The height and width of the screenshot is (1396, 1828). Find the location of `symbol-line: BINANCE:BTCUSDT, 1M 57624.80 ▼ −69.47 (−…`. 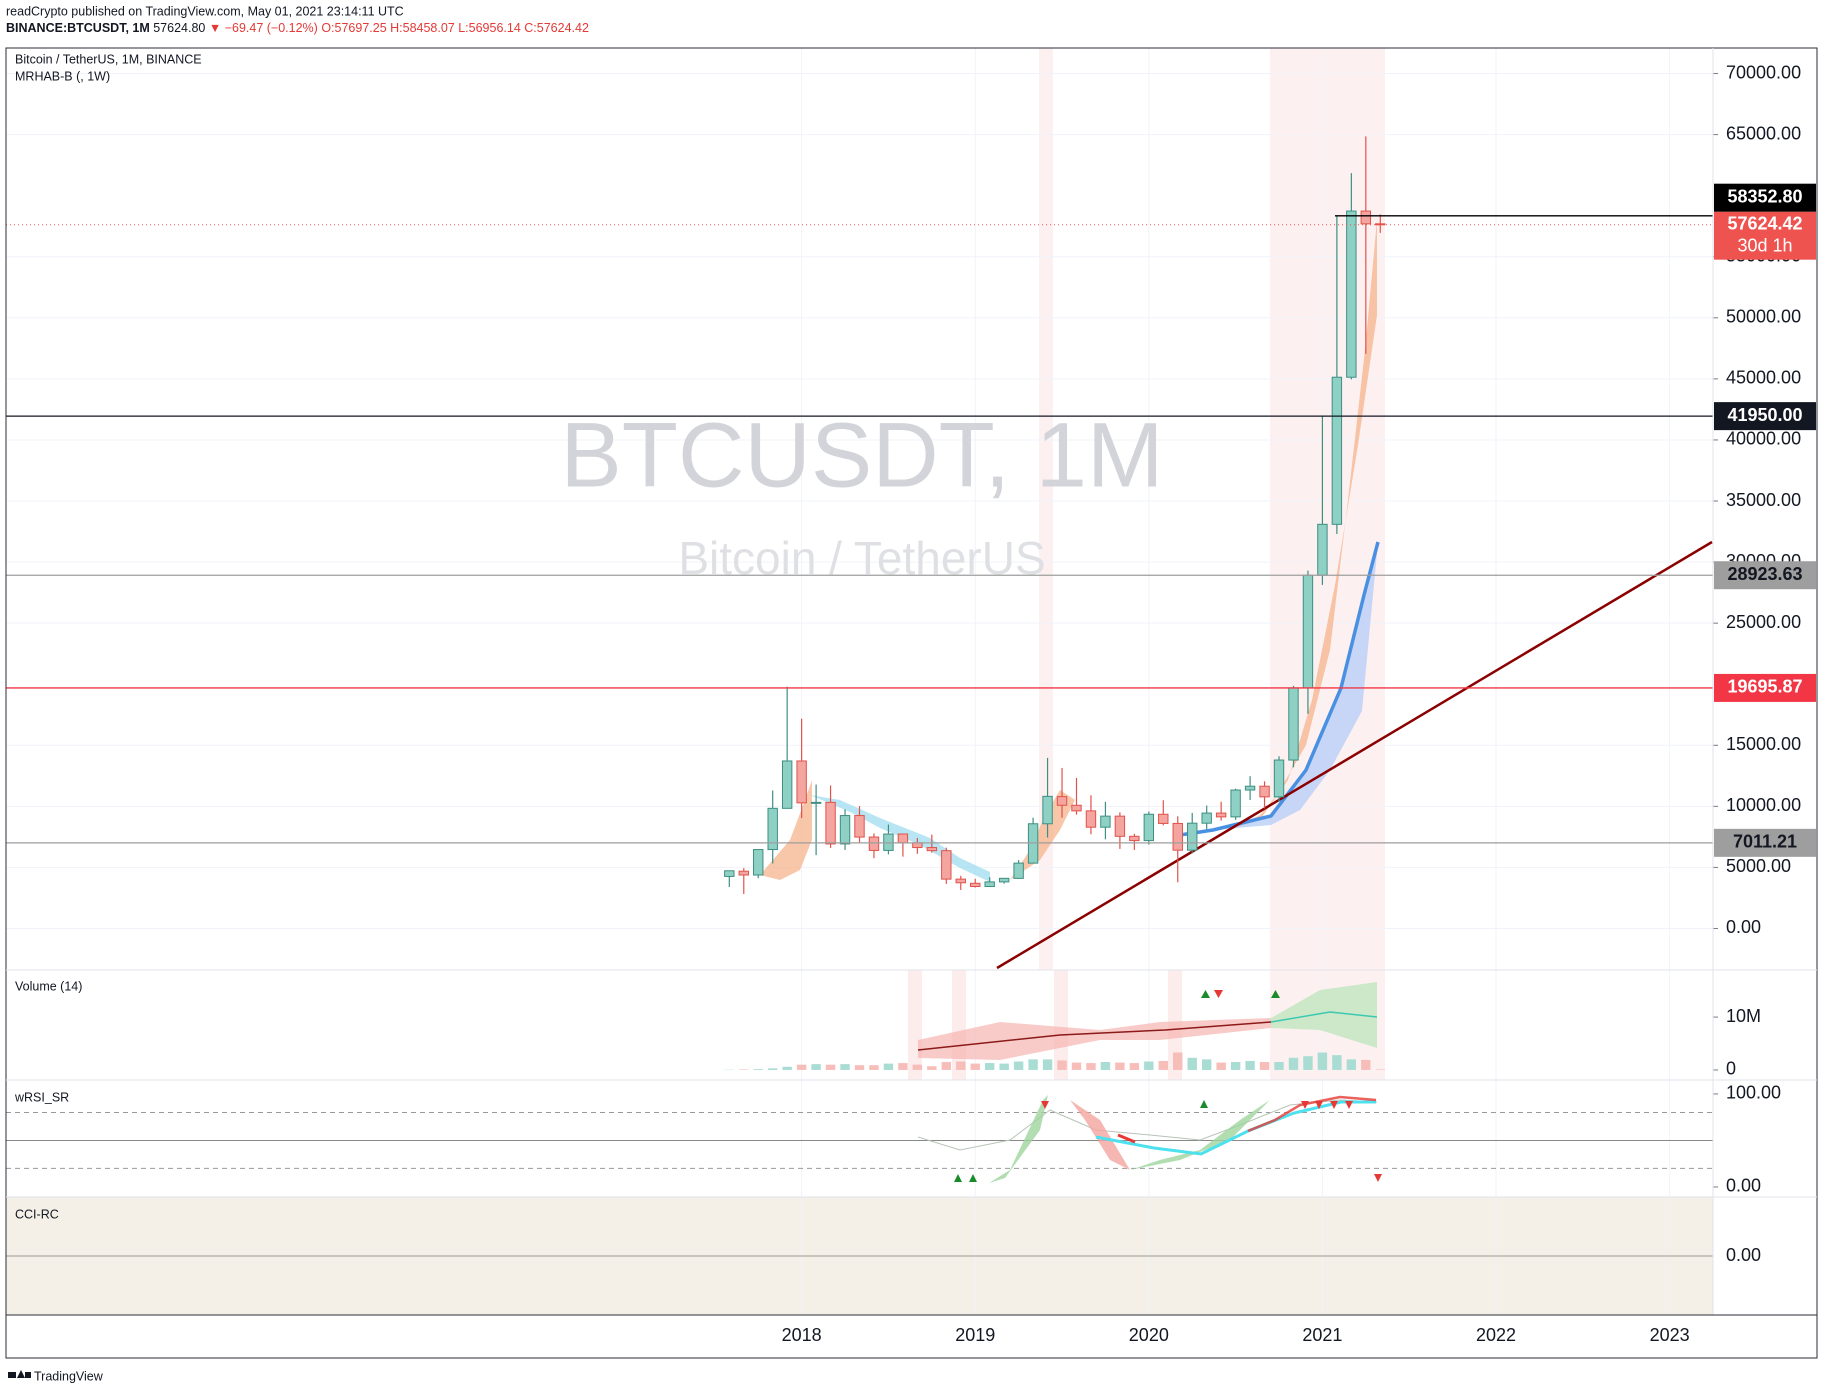

symbol-line: BINANCE:BTCUSDT, 1M 57624.80 ▼ −69.47 (−… is located at coordinates (297, 28).